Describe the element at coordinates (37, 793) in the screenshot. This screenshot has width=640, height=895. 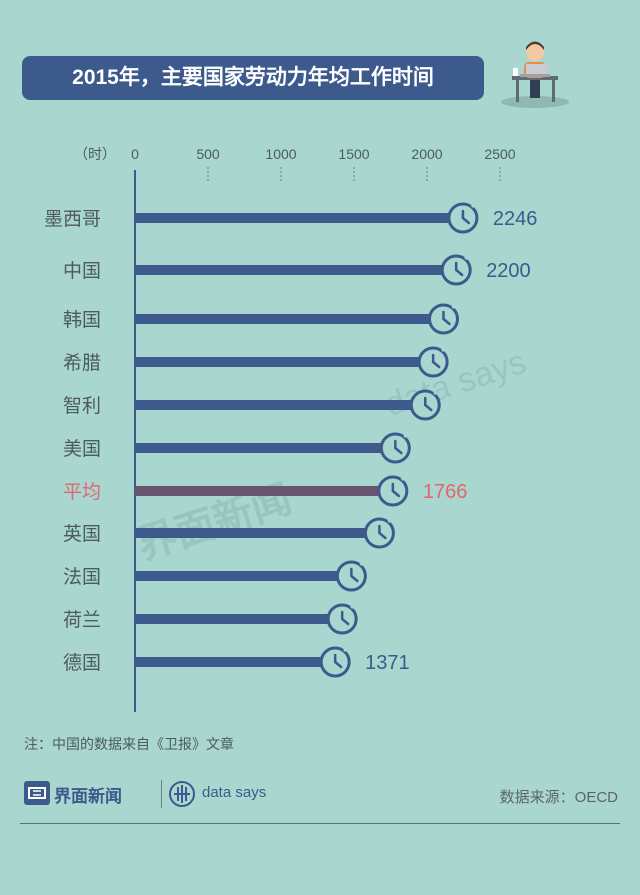
I see `newspaper-logo-icon` at that location.